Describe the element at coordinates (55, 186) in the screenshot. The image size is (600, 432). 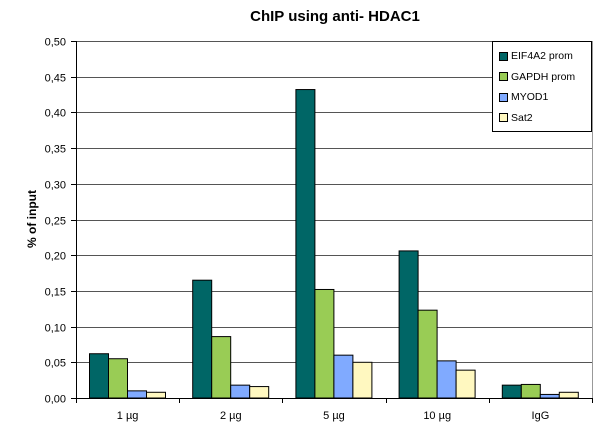
I see `y-tick-label: 0,30` at that location.